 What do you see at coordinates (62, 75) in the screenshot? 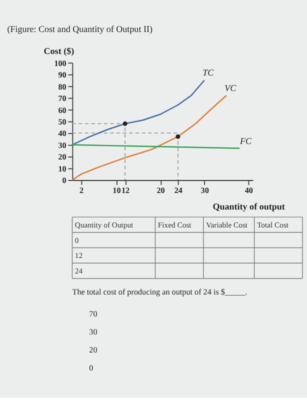
I see `y-tick-label: 90` at bounding box center [62, 75].